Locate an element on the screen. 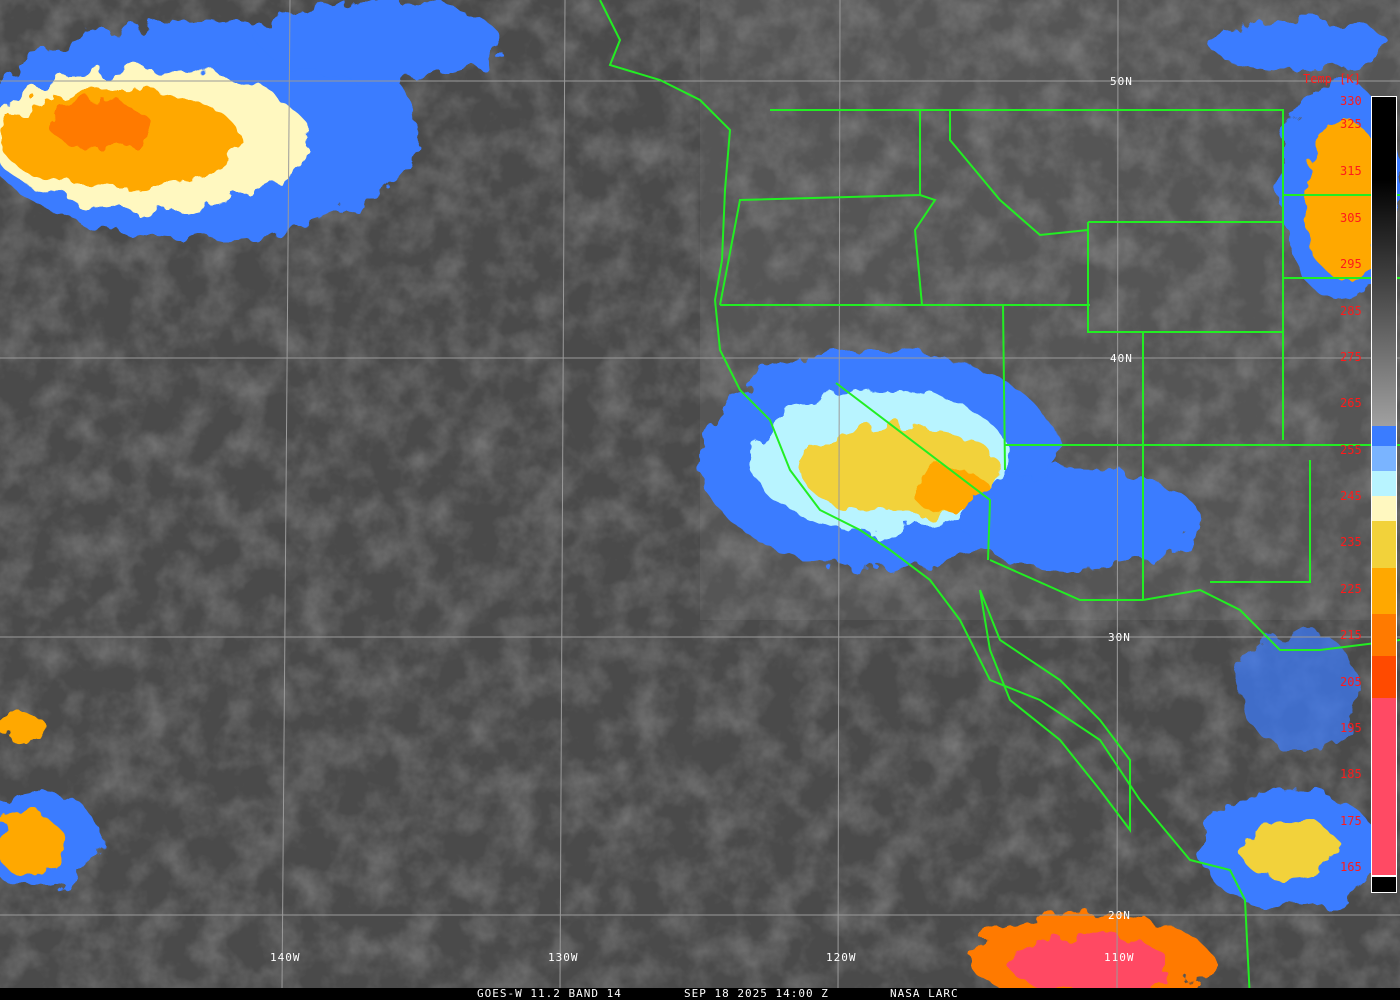 This screenshot has width=1400, height=1000. baja-california is located at coordinates (1055, 711).